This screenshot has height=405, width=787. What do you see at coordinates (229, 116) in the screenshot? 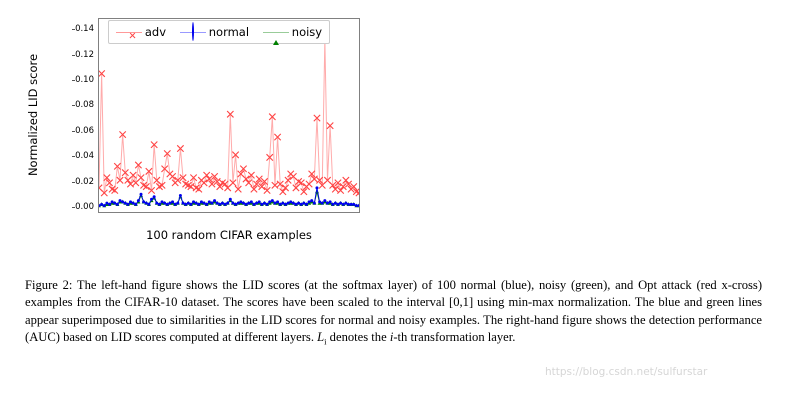
I see `series-adv` at bounding box center [229, 116].